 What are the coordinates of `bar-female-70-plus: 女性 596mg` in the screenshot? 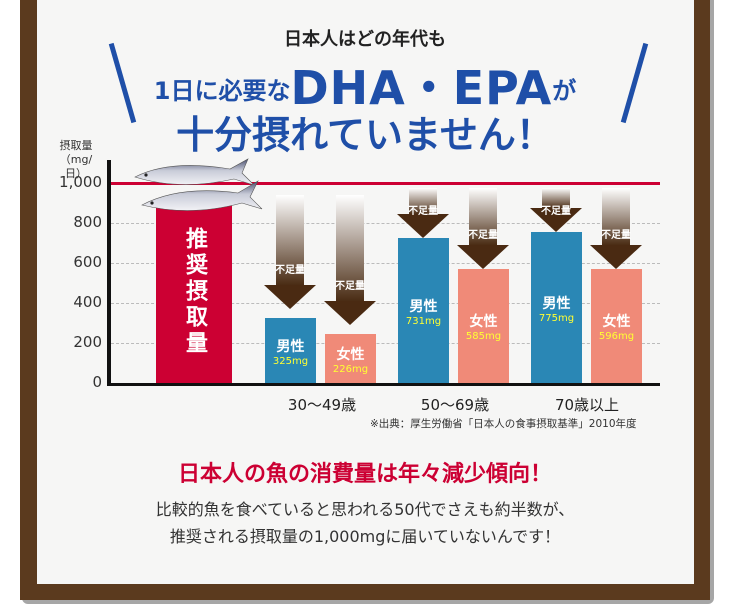 It's located at (616, 326).